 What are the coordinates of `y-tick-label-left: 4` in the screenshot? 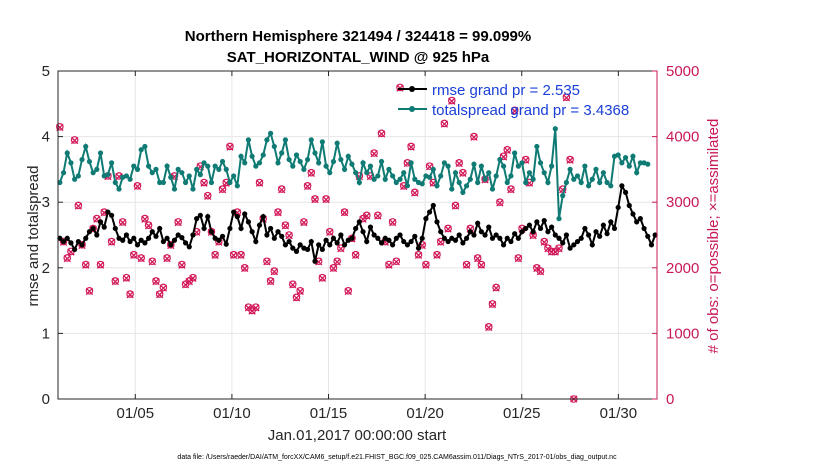 It's located at (46, 137).